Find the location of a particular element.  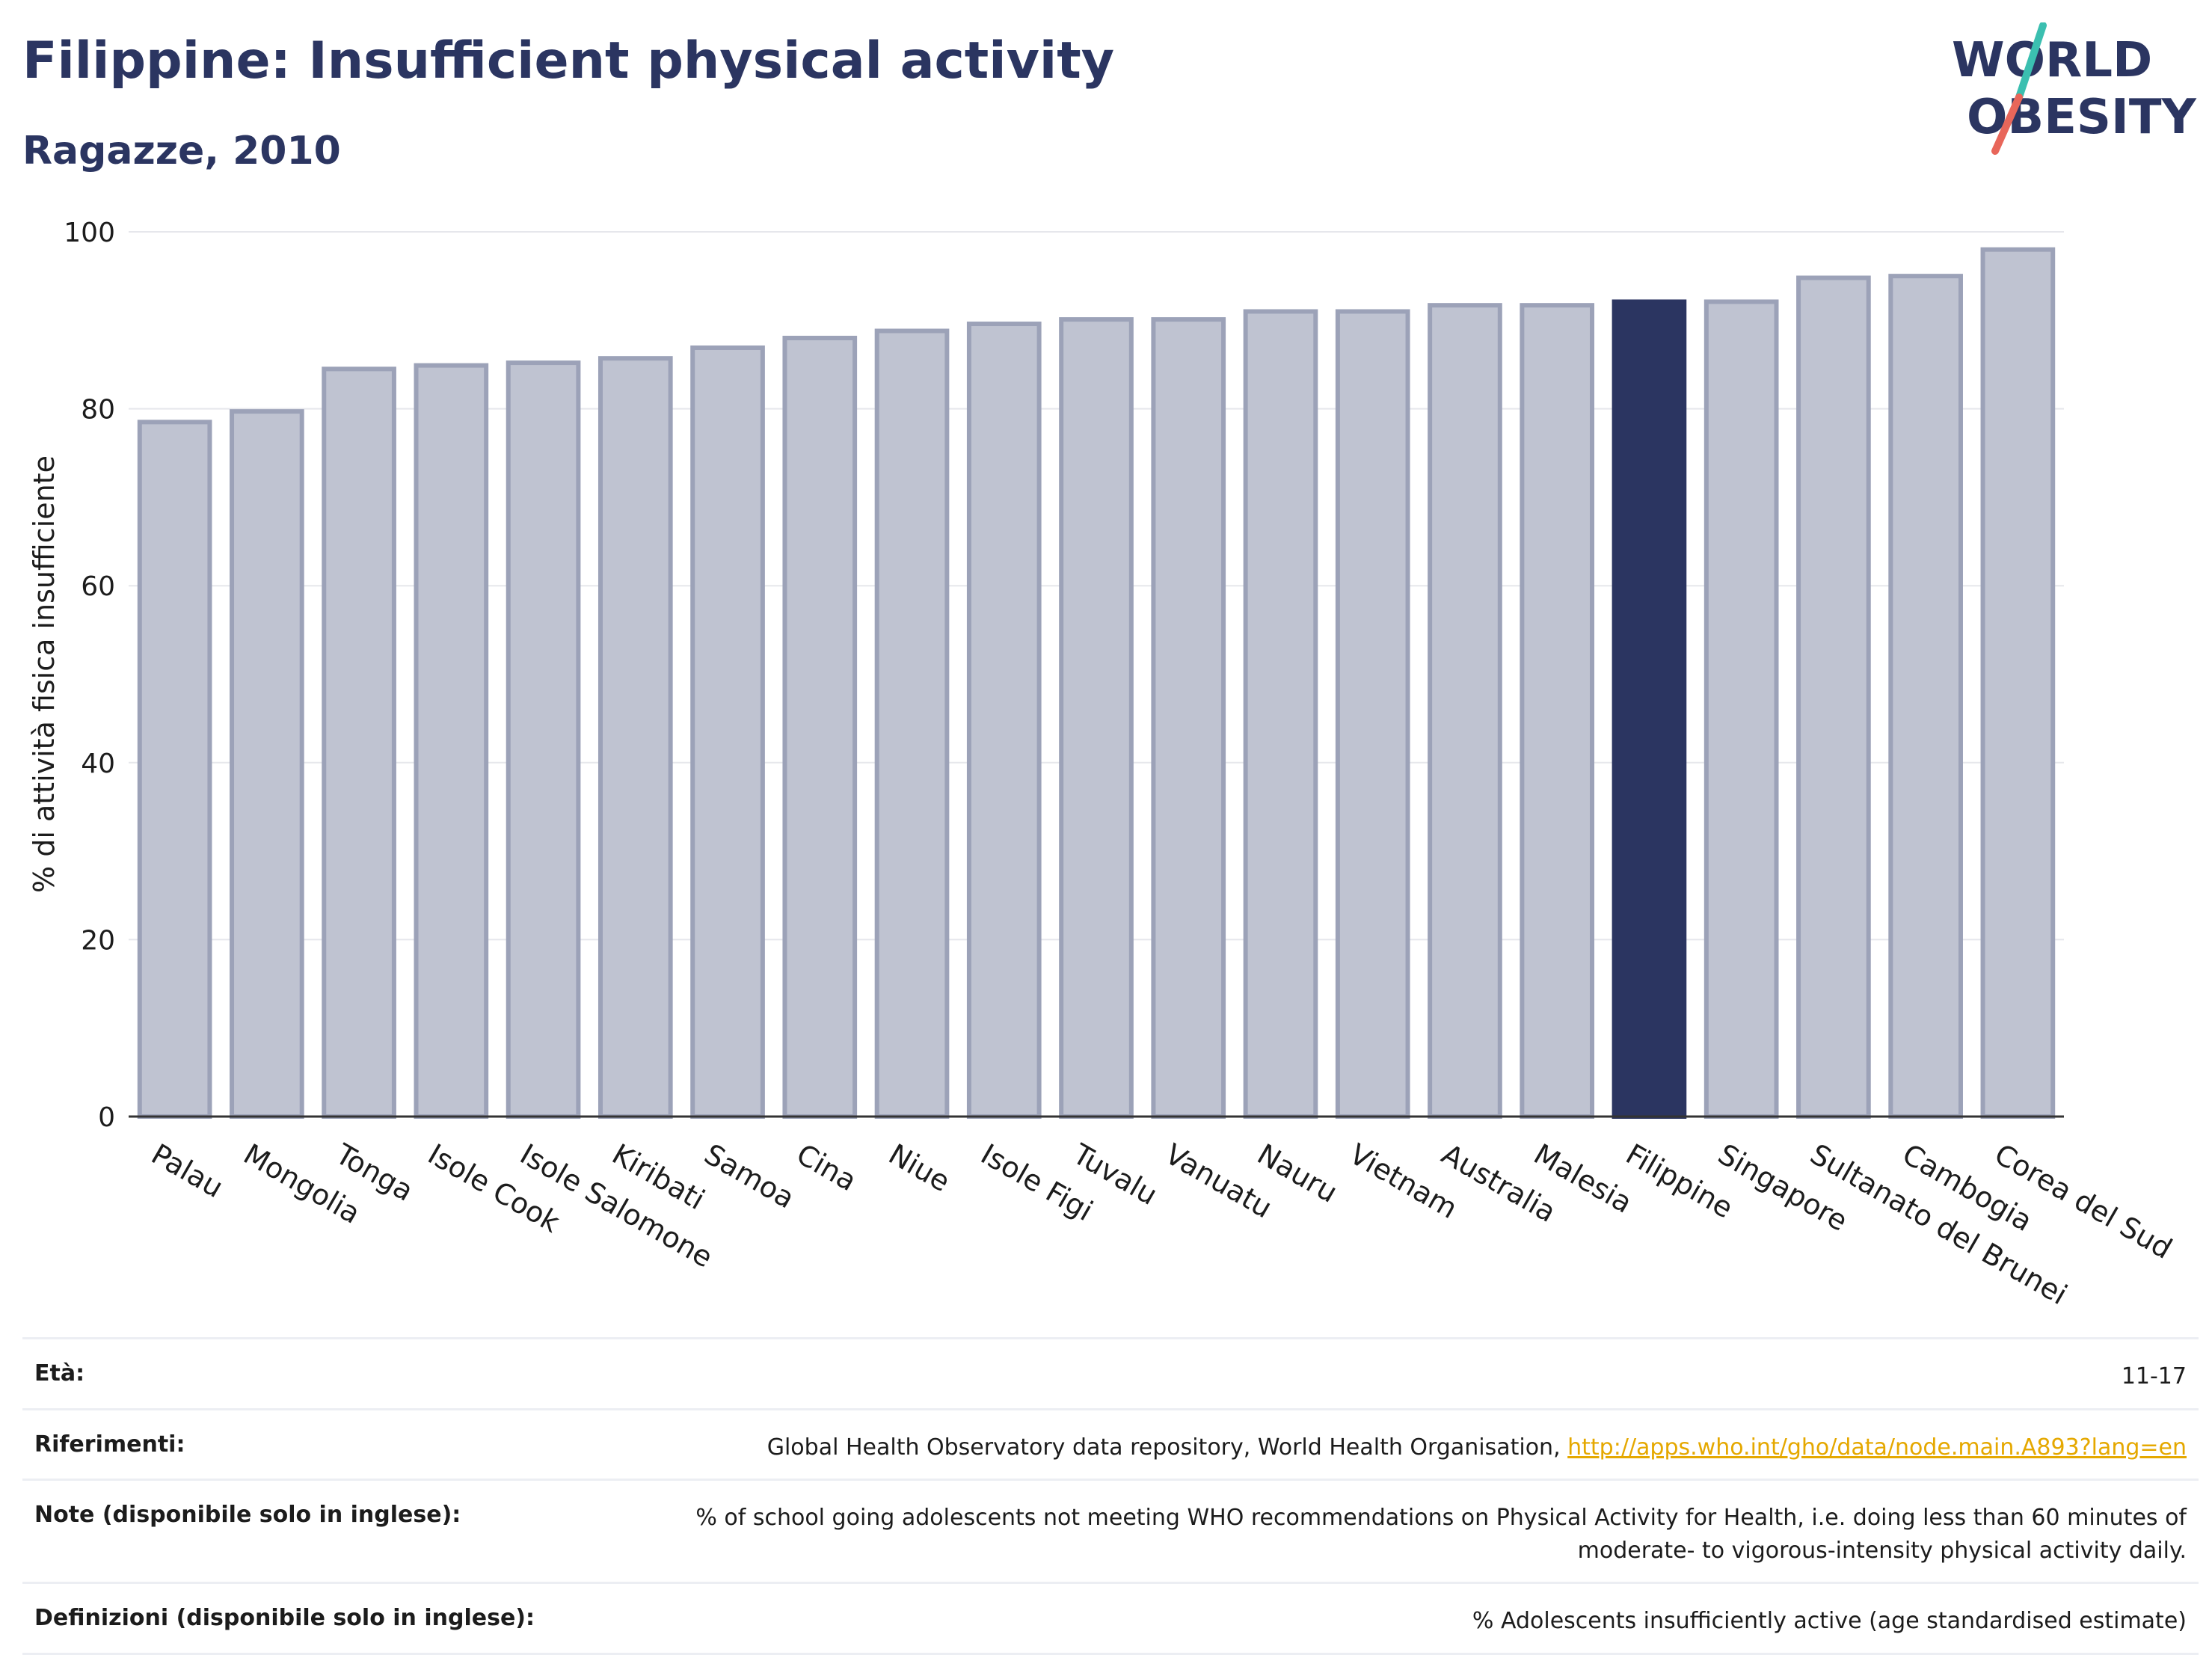

bar-sultanato-del-brunei is located at coordinates (1833, 697).